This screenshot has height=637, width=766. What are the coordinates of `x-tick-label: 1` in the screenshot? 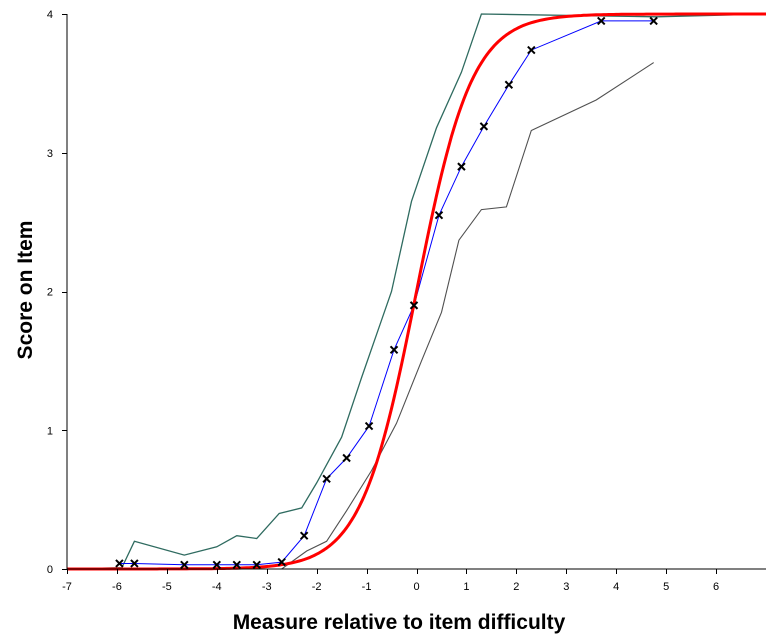 It's located at (466, 587).